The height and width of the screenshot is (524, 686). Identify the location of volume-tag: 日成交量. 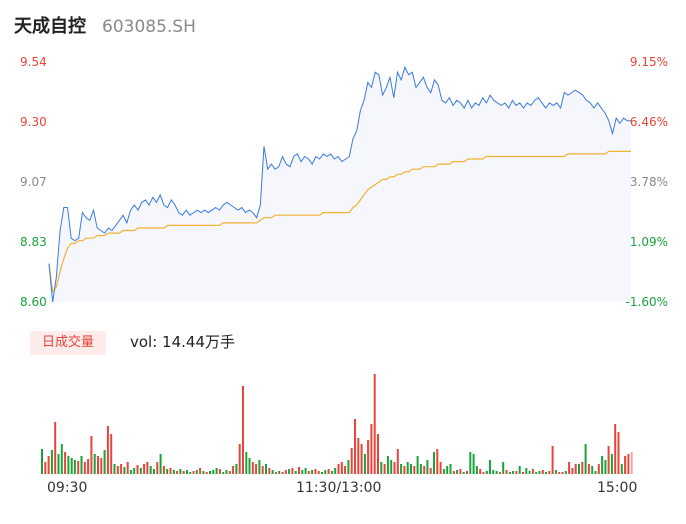
(68, 343).